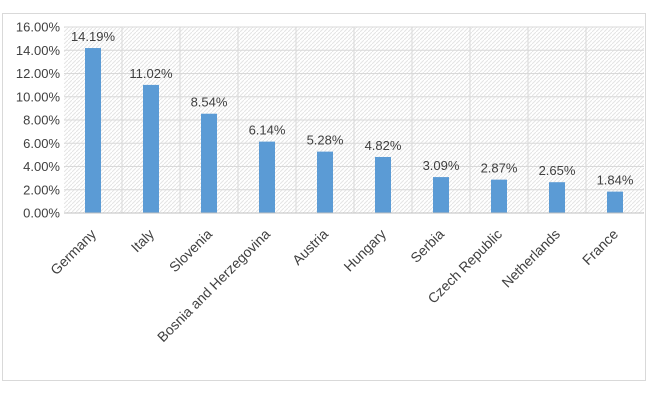 This screenshot has height=400, width=650. What do you see at coordinates (41, 213) in the screenshot?
I see `y-tick-label: 0.00%` at bounding box center [41, 213].